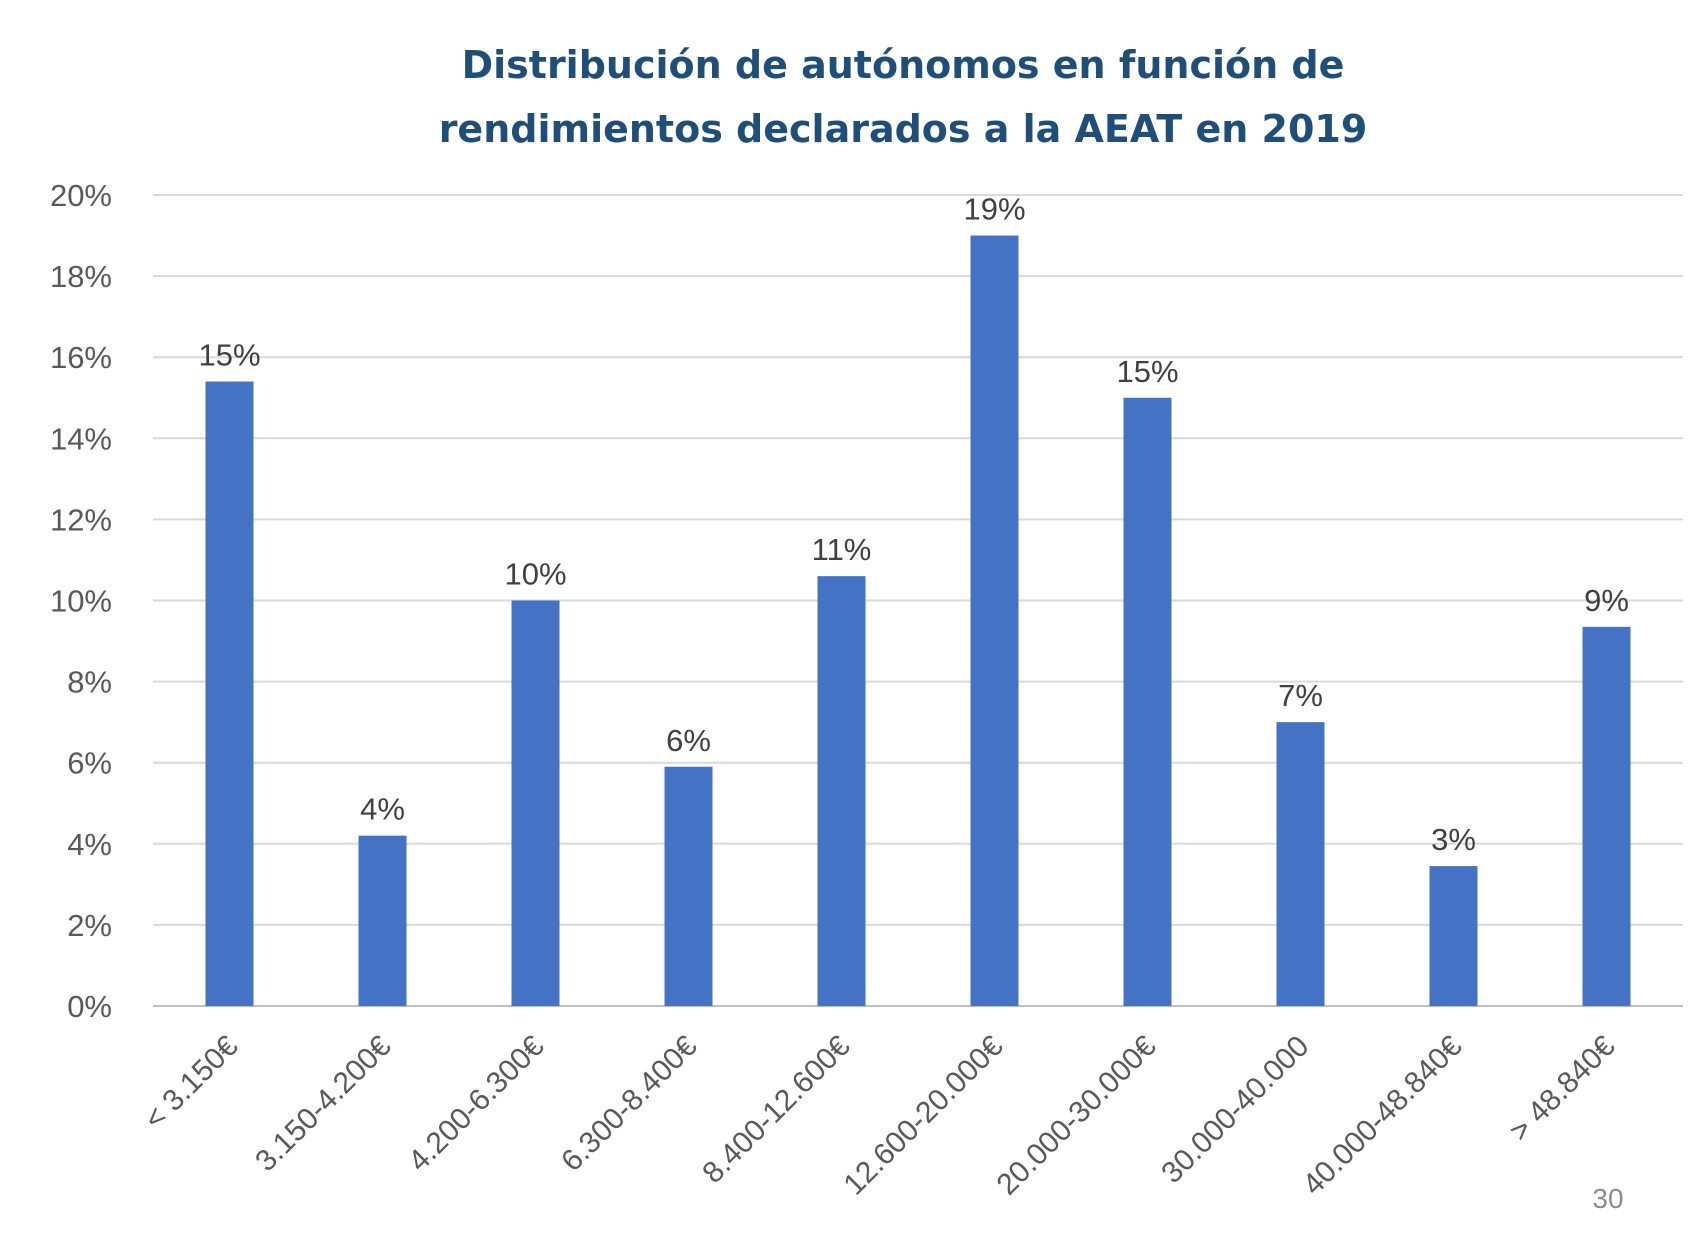  I want to click on x-tick-label: 40.000-48.840€, so click(1382, 1115).